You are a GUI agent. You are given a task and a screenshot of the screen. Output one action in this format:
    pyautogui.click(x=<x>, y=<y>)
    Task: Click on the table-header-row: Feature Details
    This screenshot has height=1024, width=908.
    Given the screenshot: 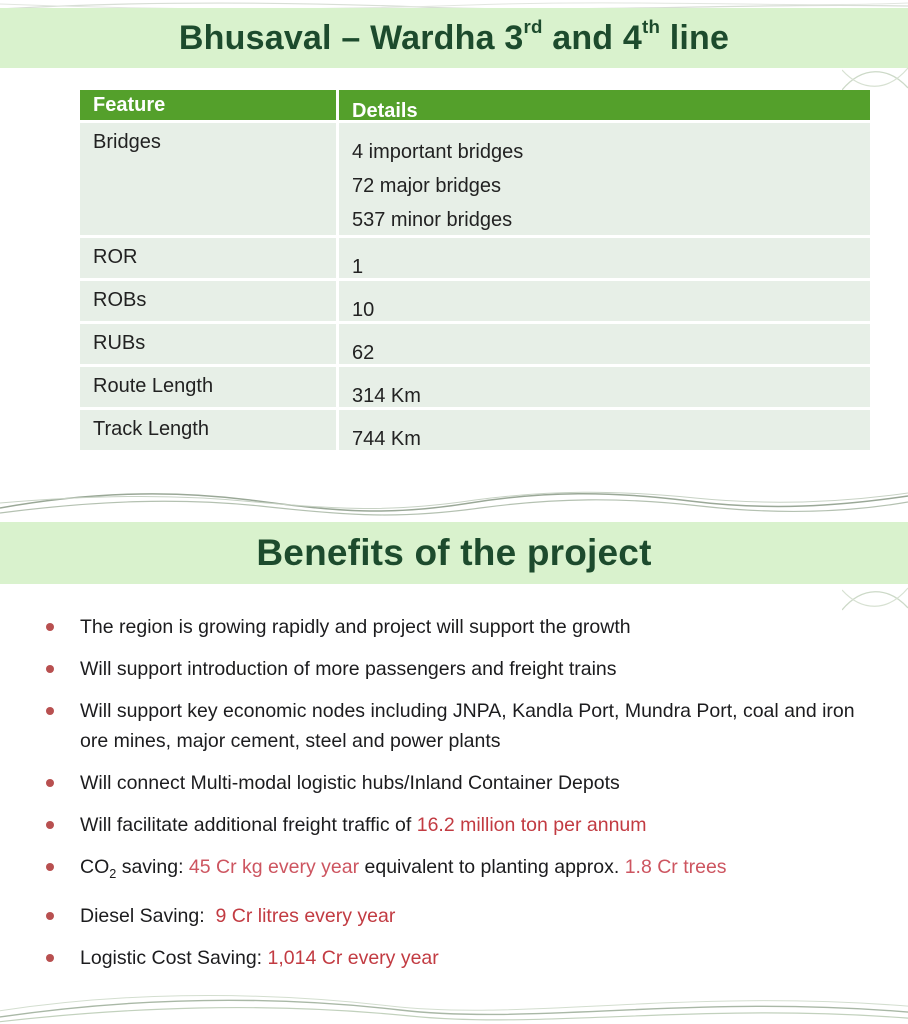 What is the action you would take?
    pyautogui.click(x=475, y=106)
    